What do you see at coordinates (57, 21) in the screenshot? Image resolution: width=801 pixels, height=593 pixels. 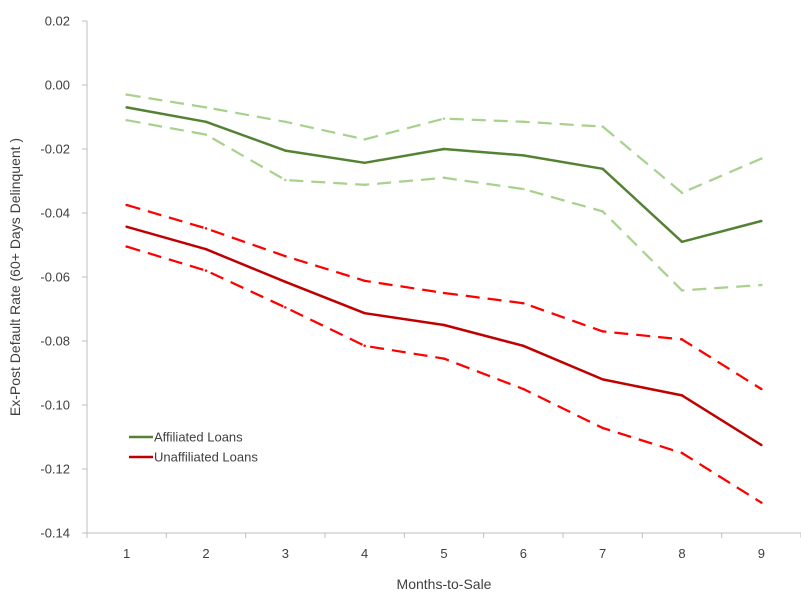 I see `y-tick-label: 0.02` at bounding box center [57, 21].